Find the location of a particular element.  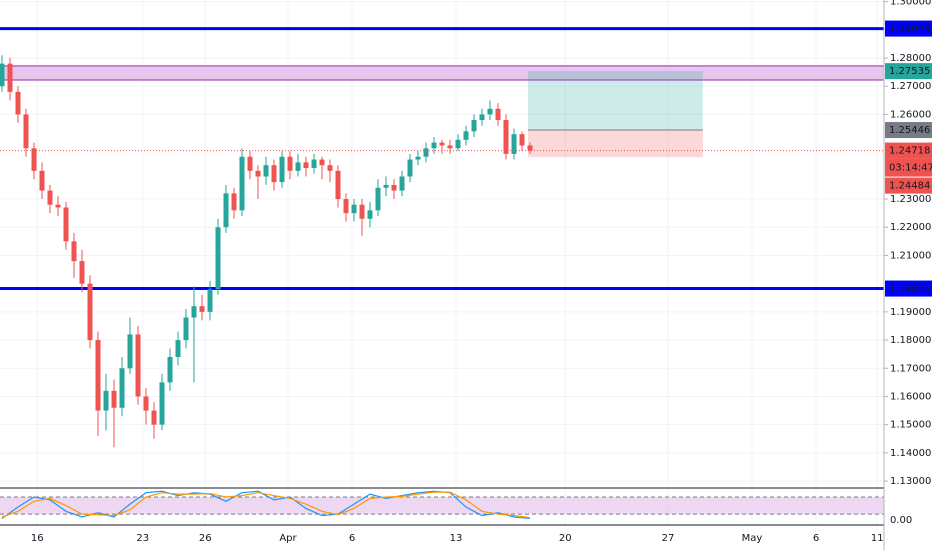

stop-tag-bg is located at coordinates (908, 185).